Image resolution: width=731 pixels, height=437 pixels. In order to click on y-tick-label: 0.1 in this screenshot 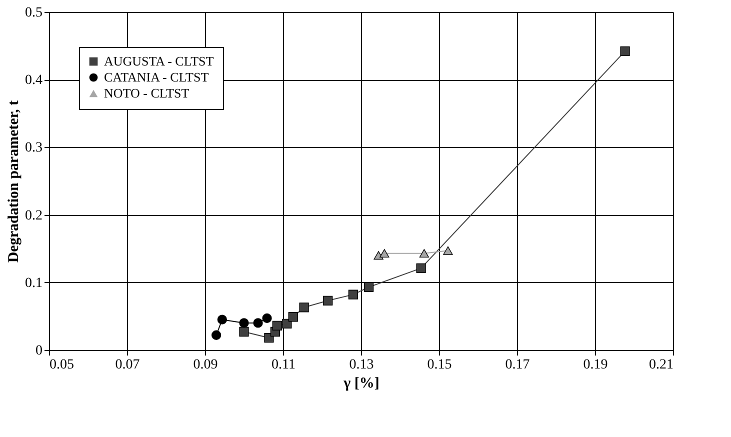, I will do `click(33, 283)`.